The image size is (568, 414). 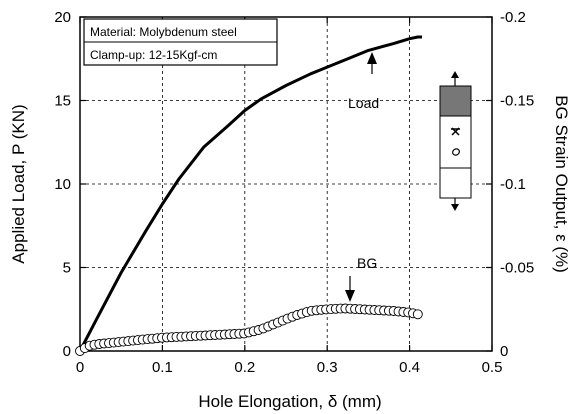 I want to click on legend-entry-material: Material: Molybdenum steel, so click(x=163, y=32).